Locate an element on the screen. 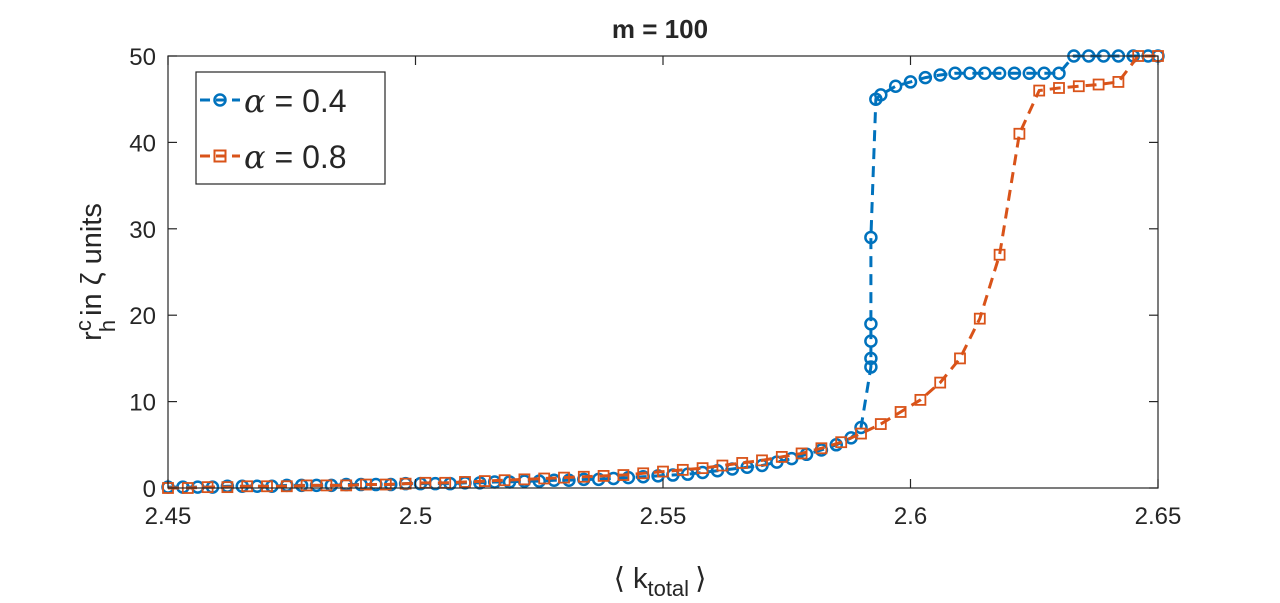  x-axis-label: ⟨ ktotal ⟩ is located at coordinates (660, 582).